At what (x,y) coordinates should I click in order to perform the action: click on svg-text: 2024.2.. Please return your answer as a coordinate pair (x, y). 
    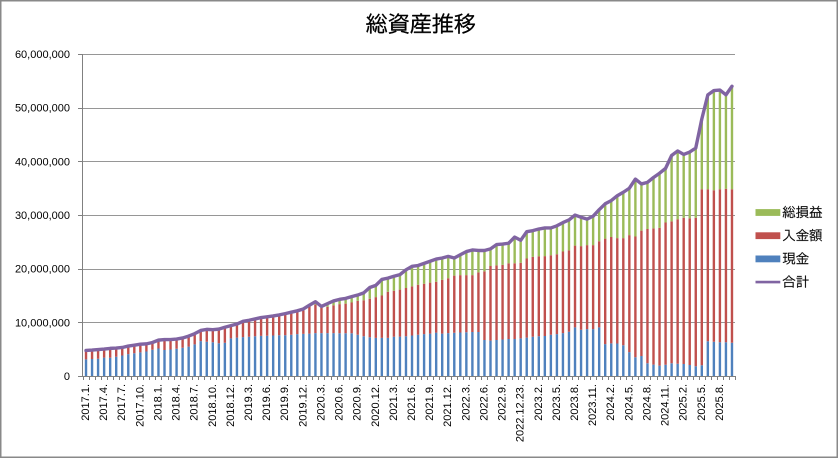
    Looking at the image, I should click on (611, 402).